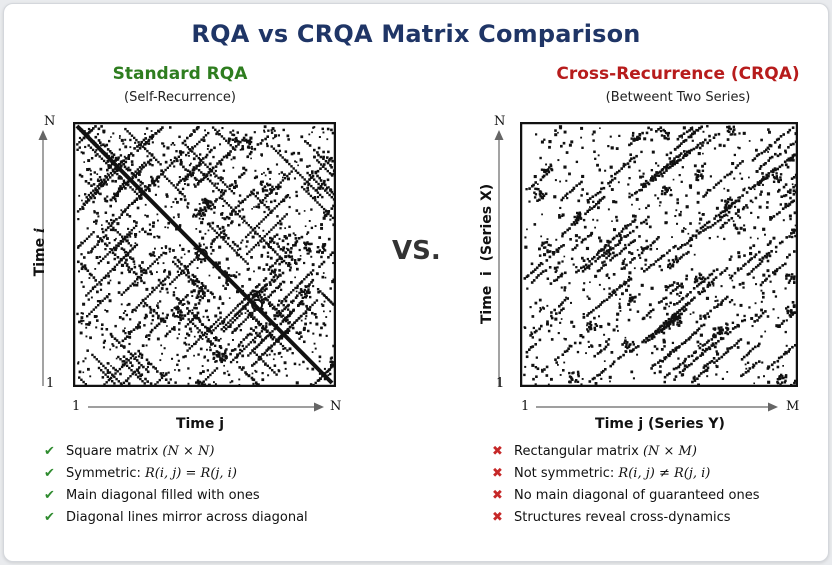 The image size is (832, 565). Describe the element at coordinates (626, 518) in the screenshot. I see `crqa-feature-item: ✖ Structures reveal cross-dynamics` at that location.